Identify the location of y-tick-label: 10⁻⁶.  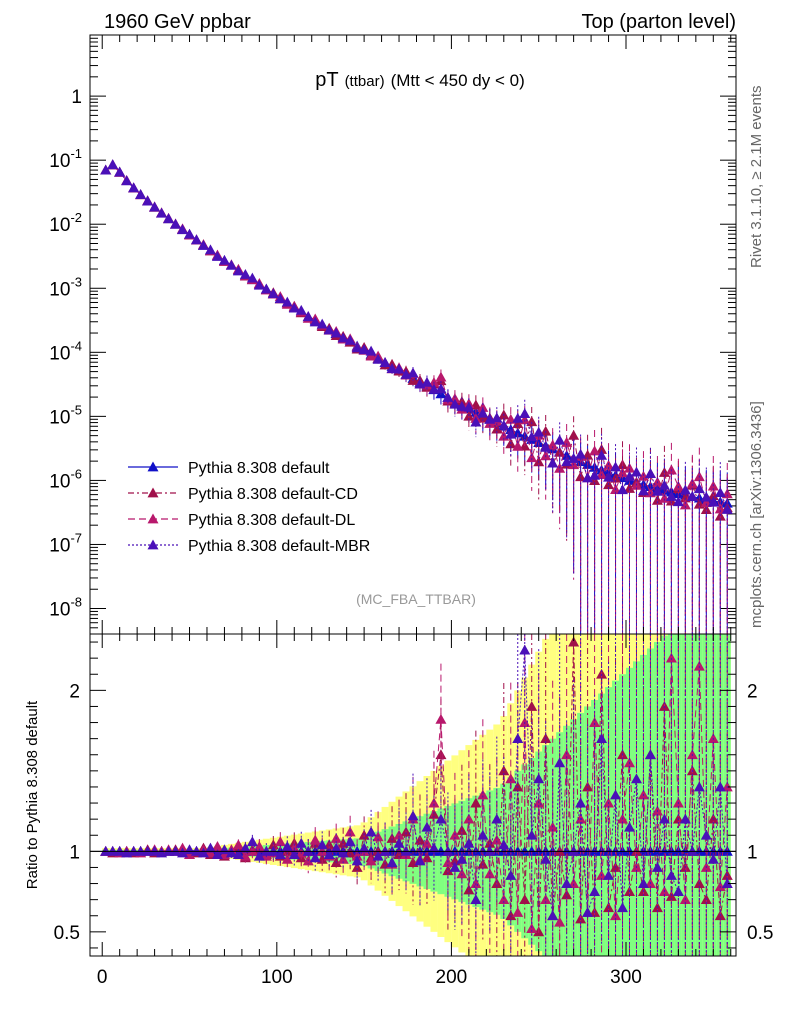
(65, 479).